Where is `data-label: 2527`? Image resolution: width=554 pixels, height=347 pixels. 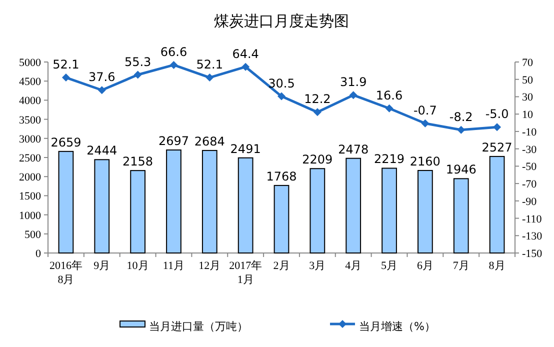 data-label: 2527 is located at coordinates (497, 147).